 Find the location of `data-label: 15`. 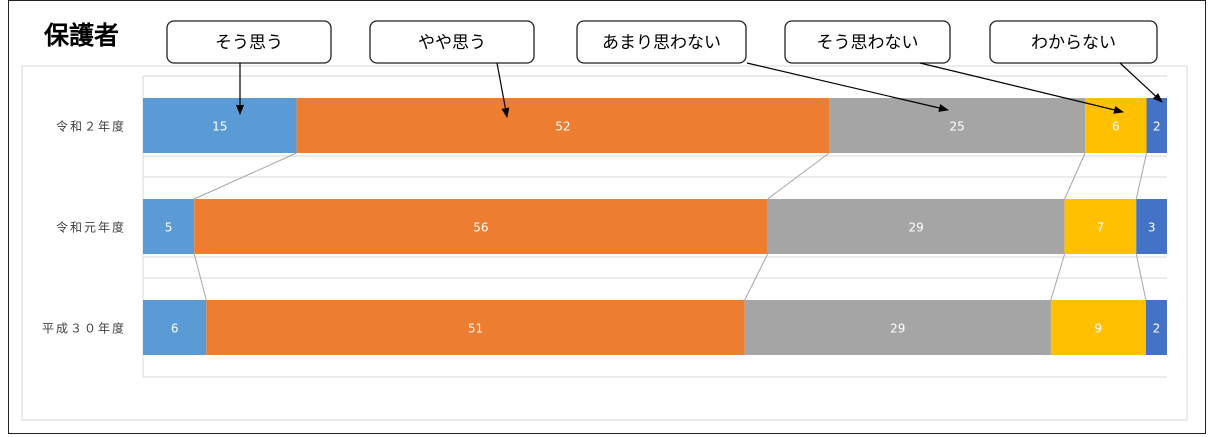

data-label: 15 is located at coordinates (219, 127).